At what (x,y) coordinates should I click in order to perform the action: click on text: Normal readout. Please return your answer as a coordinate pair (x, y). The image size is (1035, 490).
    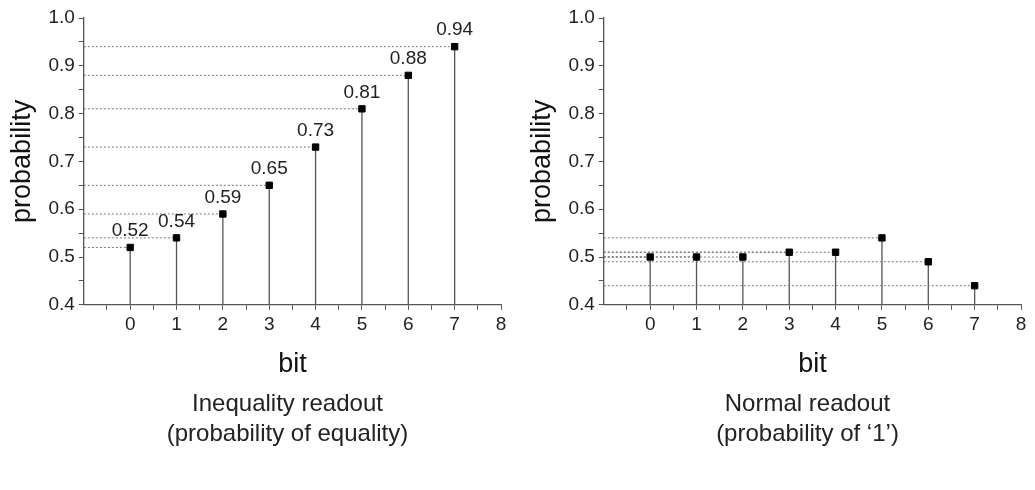
    Looking at the image, I should click on (807, 403).